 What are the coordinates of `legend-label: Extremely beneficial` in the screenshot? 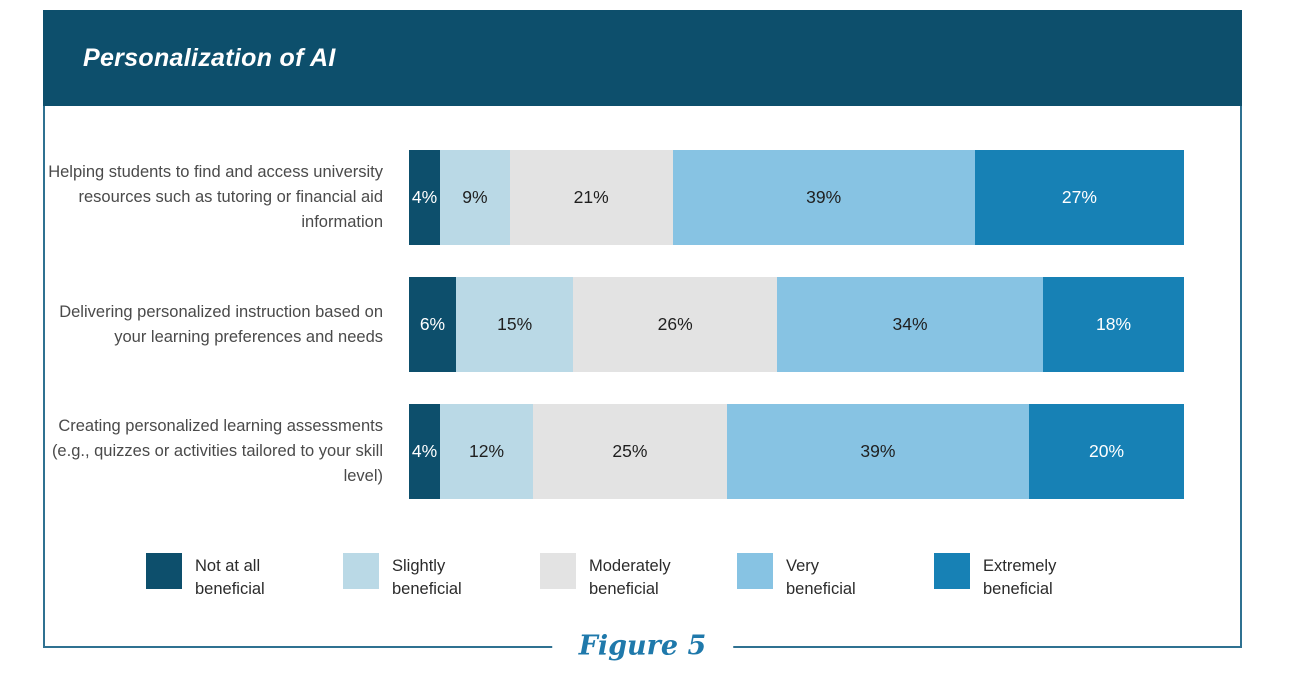 It's located at (1020, 577).